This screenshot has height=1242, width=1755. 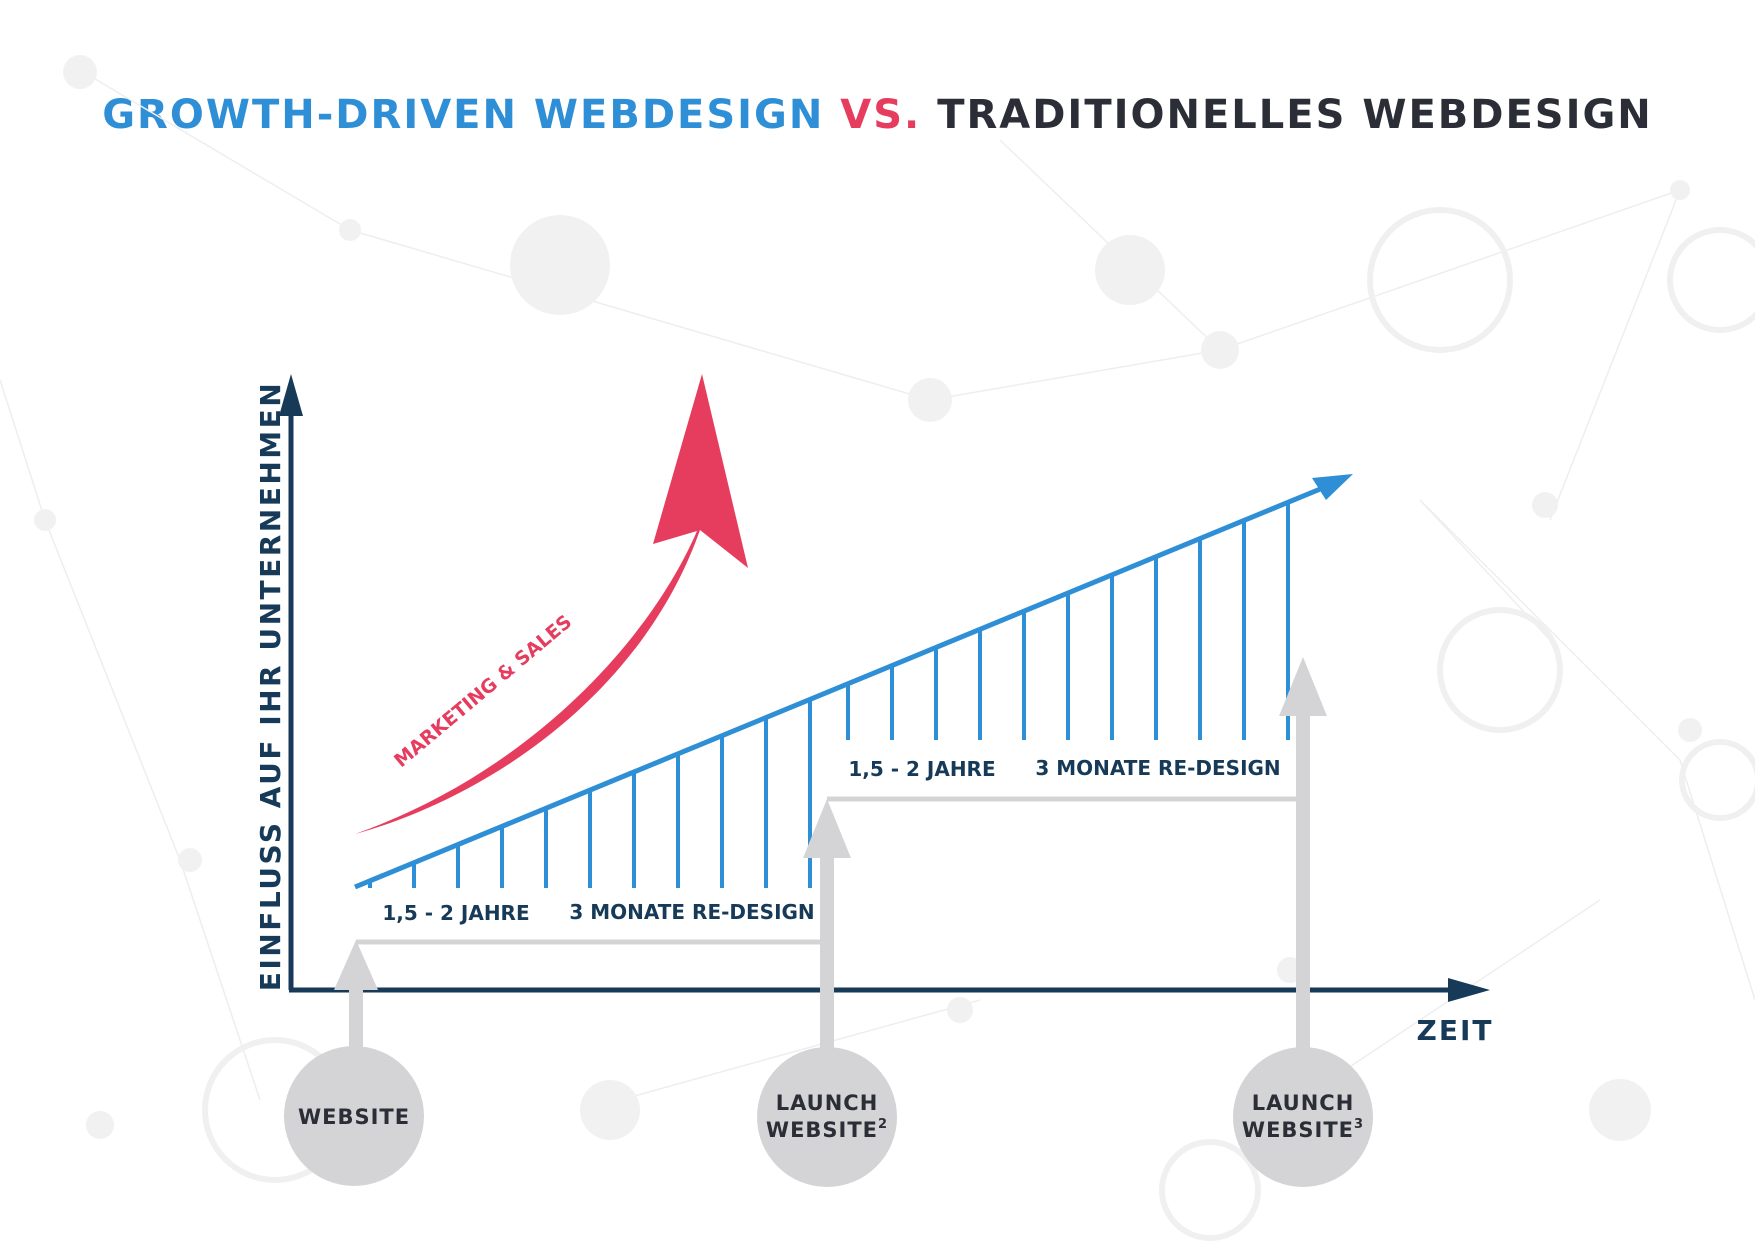 I want to click on milestone-launch-3-arrowhead, so click(x=1303, y=686).